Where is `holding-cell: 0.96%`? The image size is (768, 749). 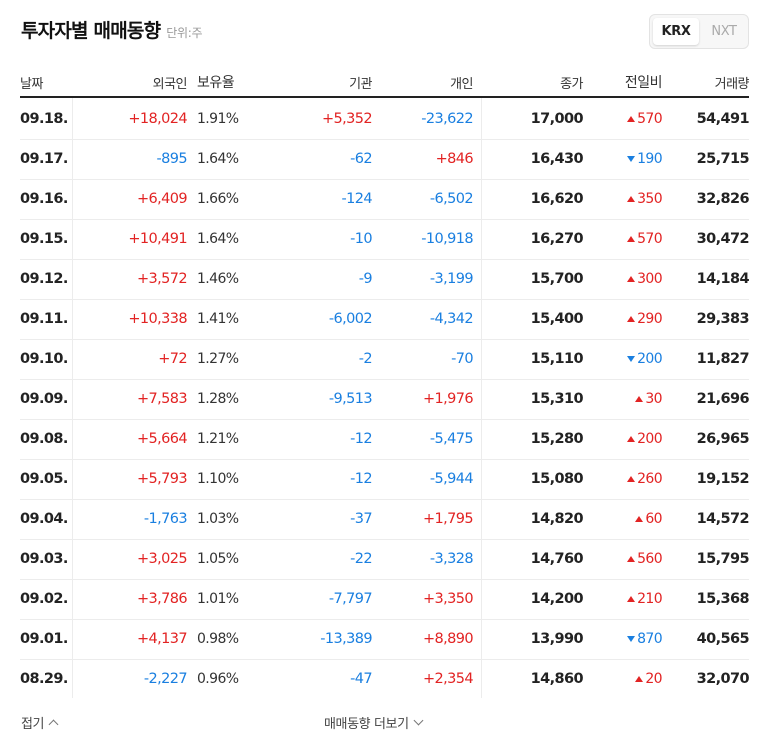 holding-cell: 0.96% is located at coordinates (218, 679).